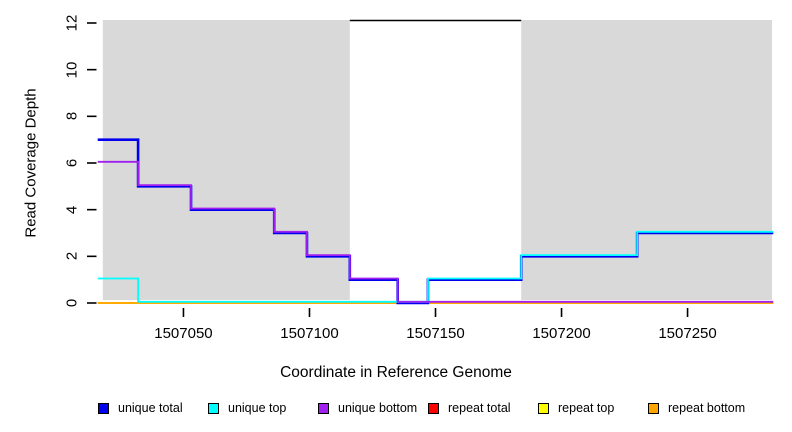 The height and width of the screenshot is (432, 792). What do you see at coordinates (435, 333) in the screenshot?
I see `x-tick-label: 1507150` at bounding box center [435, 333].